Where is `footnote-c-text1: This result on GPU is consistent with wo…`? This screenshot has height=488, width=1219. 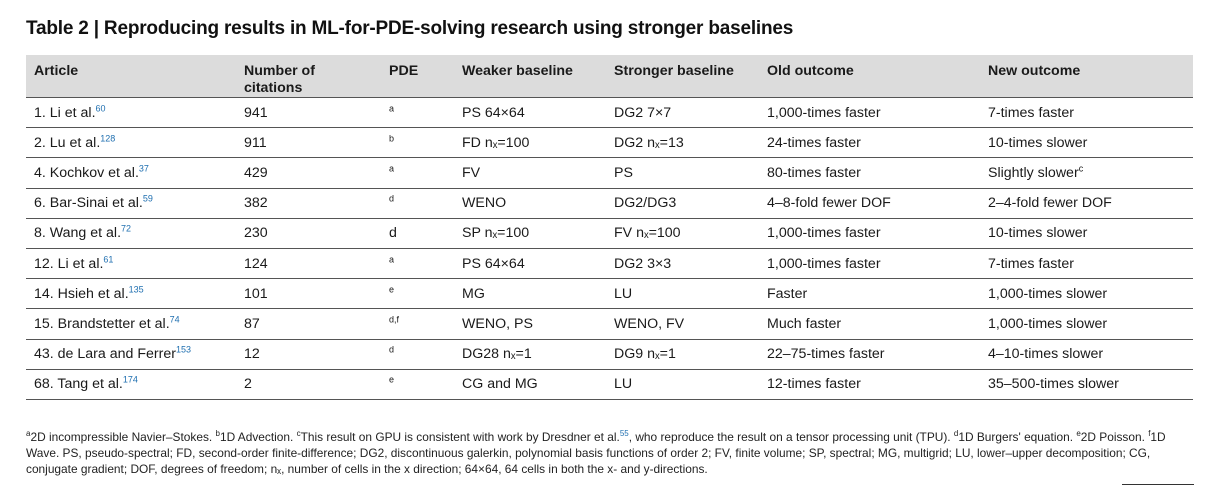 footnote-c-text1: This result on GPU is consistent with wo… is located at coordinates (460, 436).